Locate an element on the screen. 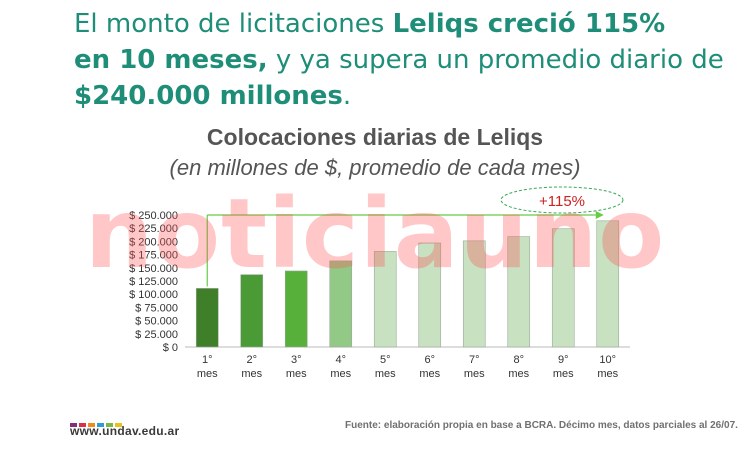 The height and width of the screenshot is (451, 750). y-tick-label: $ 225.000 is located at coordinates (153, 229).